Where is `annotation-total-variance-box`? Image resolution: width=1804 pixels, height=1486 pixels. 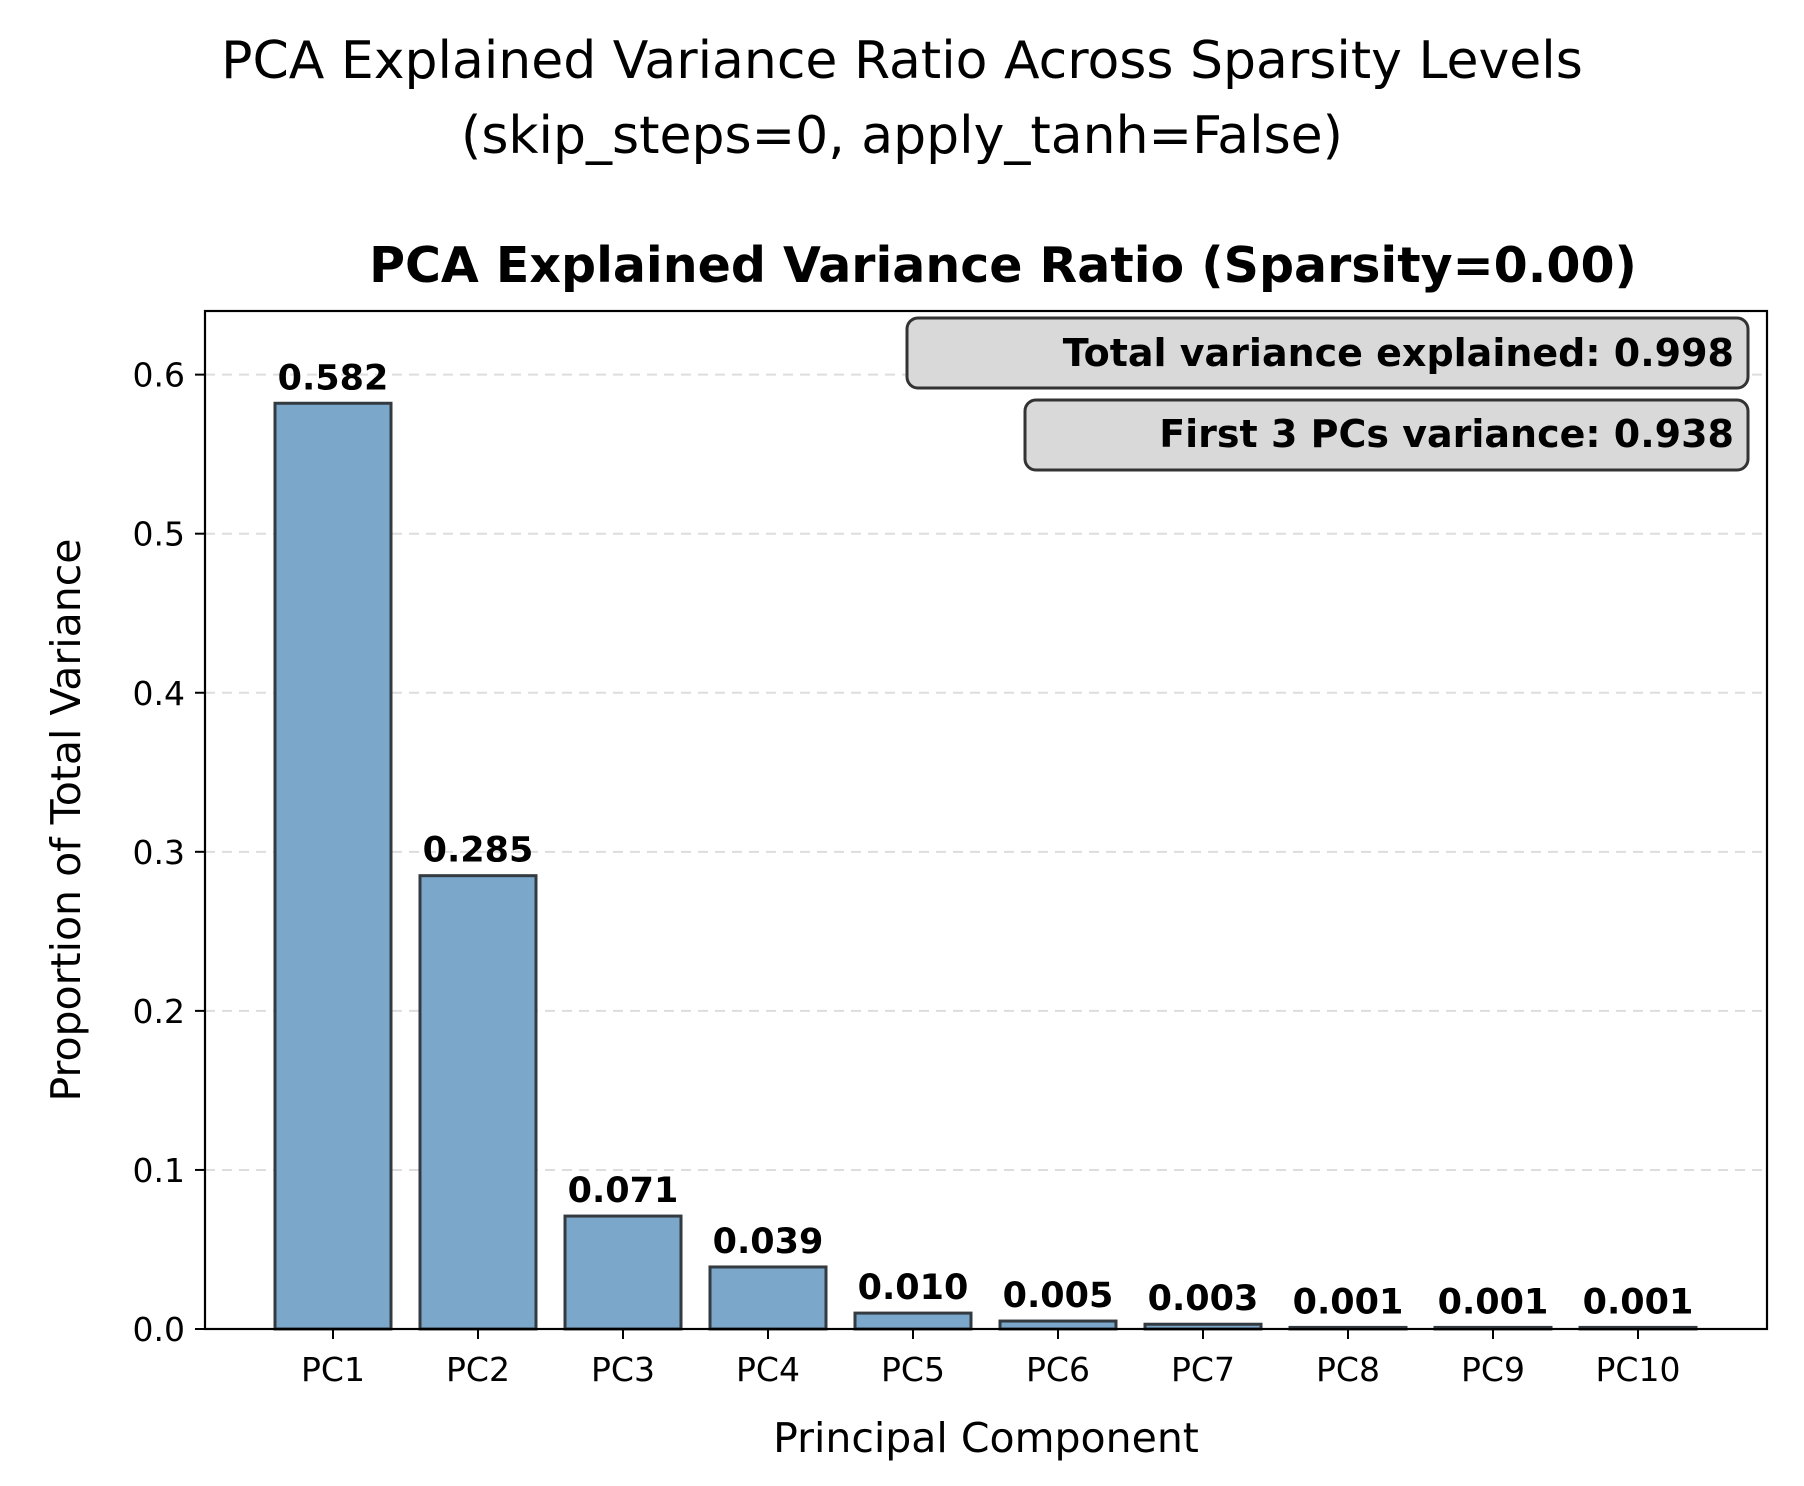 annotation-total-variance-box is located at coordinates (1327, 353).